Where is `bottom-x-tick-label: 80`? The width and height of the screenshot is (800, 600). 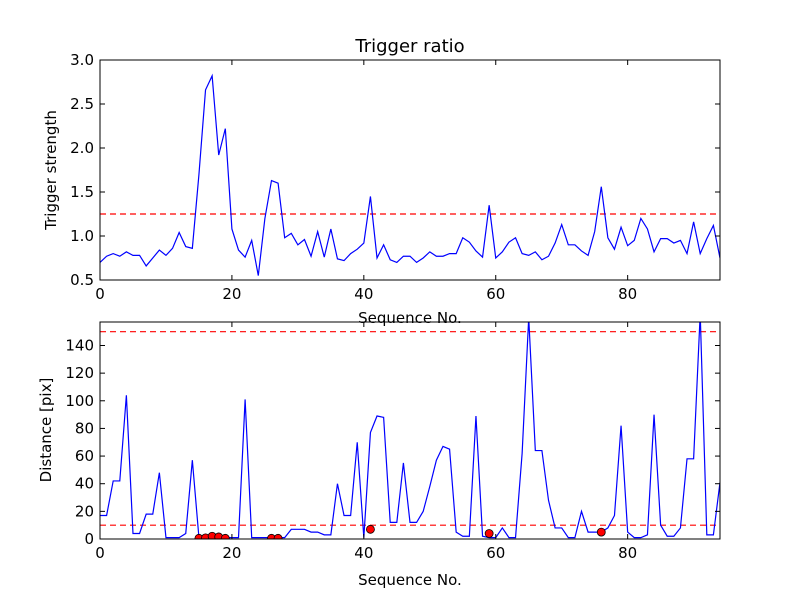
bottom-x-tick-label: 80 is located at coordinates (627, 553).